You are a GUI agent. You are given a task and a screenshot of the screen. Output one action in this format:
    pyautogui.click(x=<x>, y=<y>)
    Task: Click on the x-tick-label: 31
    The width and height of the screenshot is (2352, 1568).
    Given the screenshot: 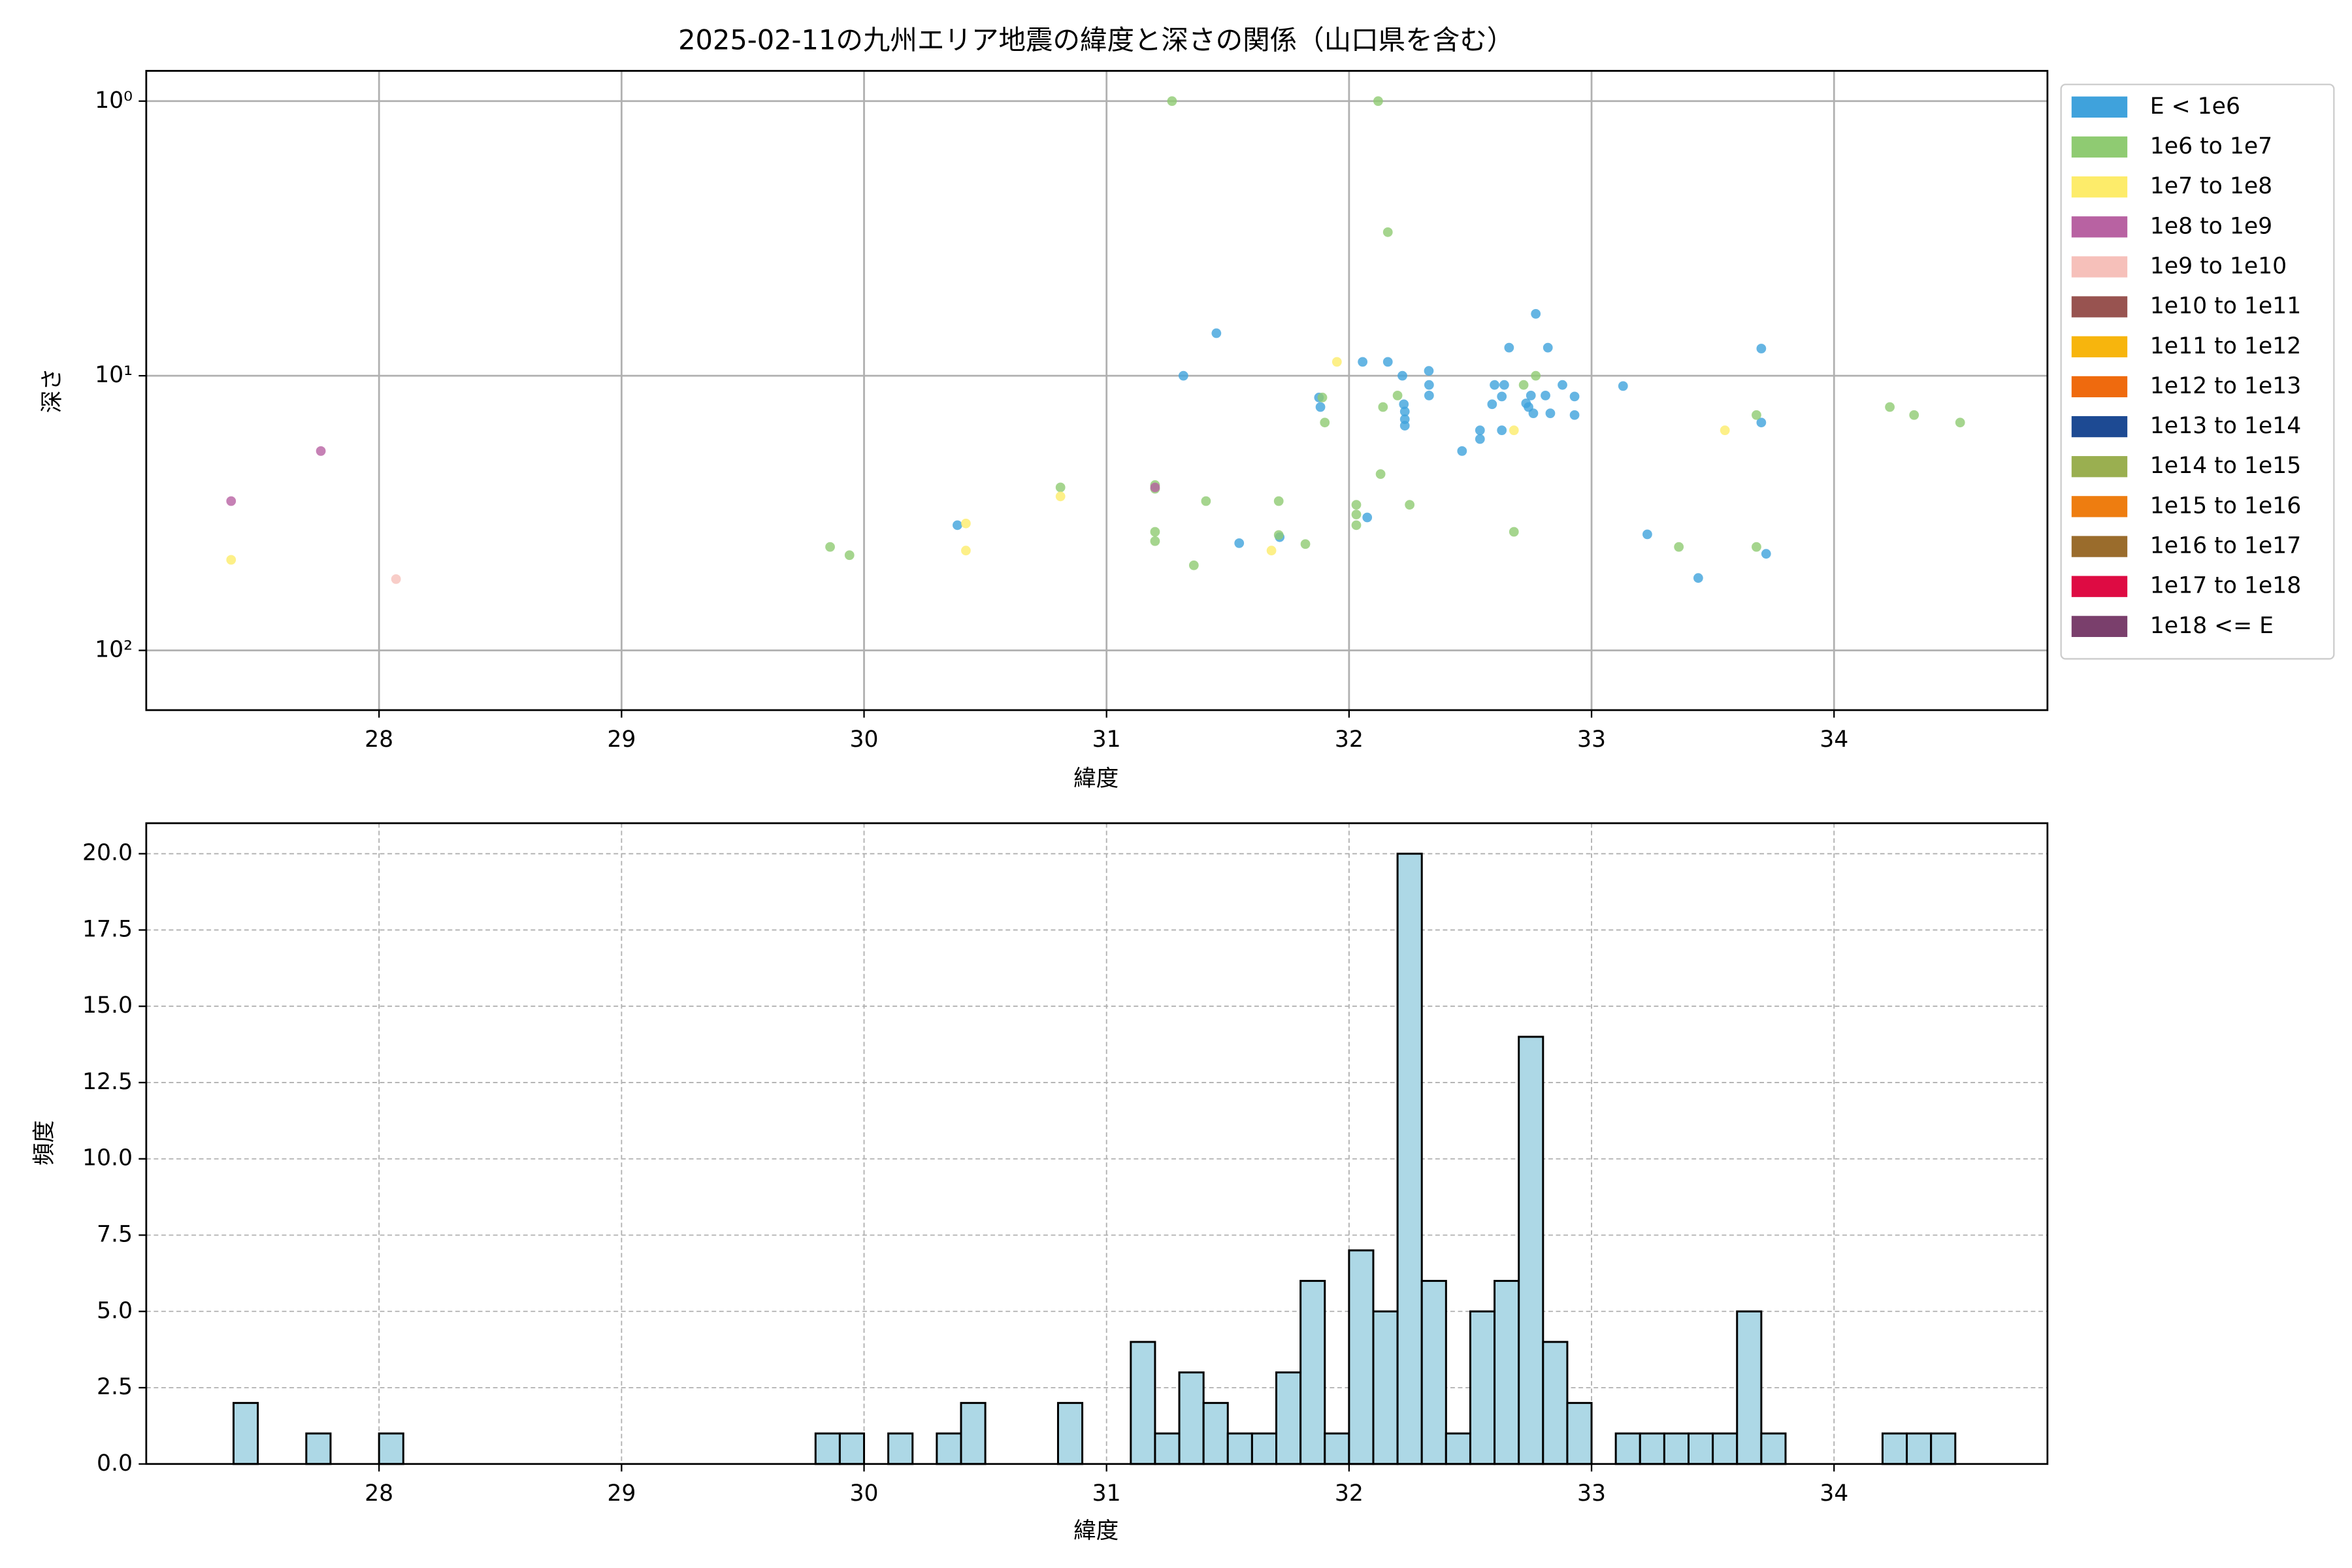 What is the action you would take?
    pyautogui.click(x=1106, y=740)
    